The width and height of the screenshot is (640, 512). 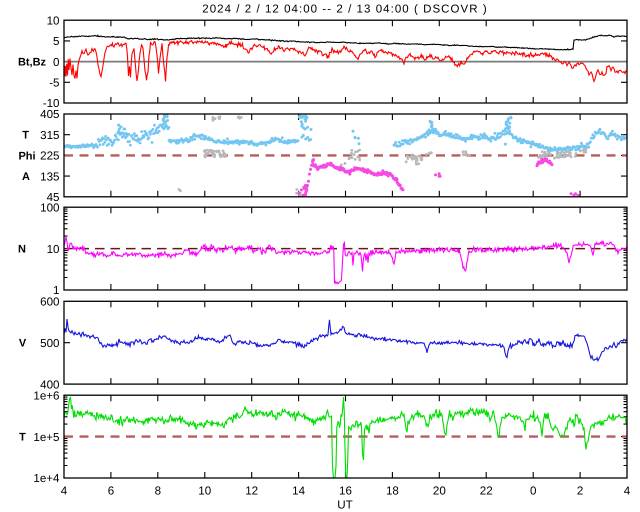 What do you see at coordinates (23, 344) in the screenshot?
I see `svg-text: V` at bounding box center [23, 344].